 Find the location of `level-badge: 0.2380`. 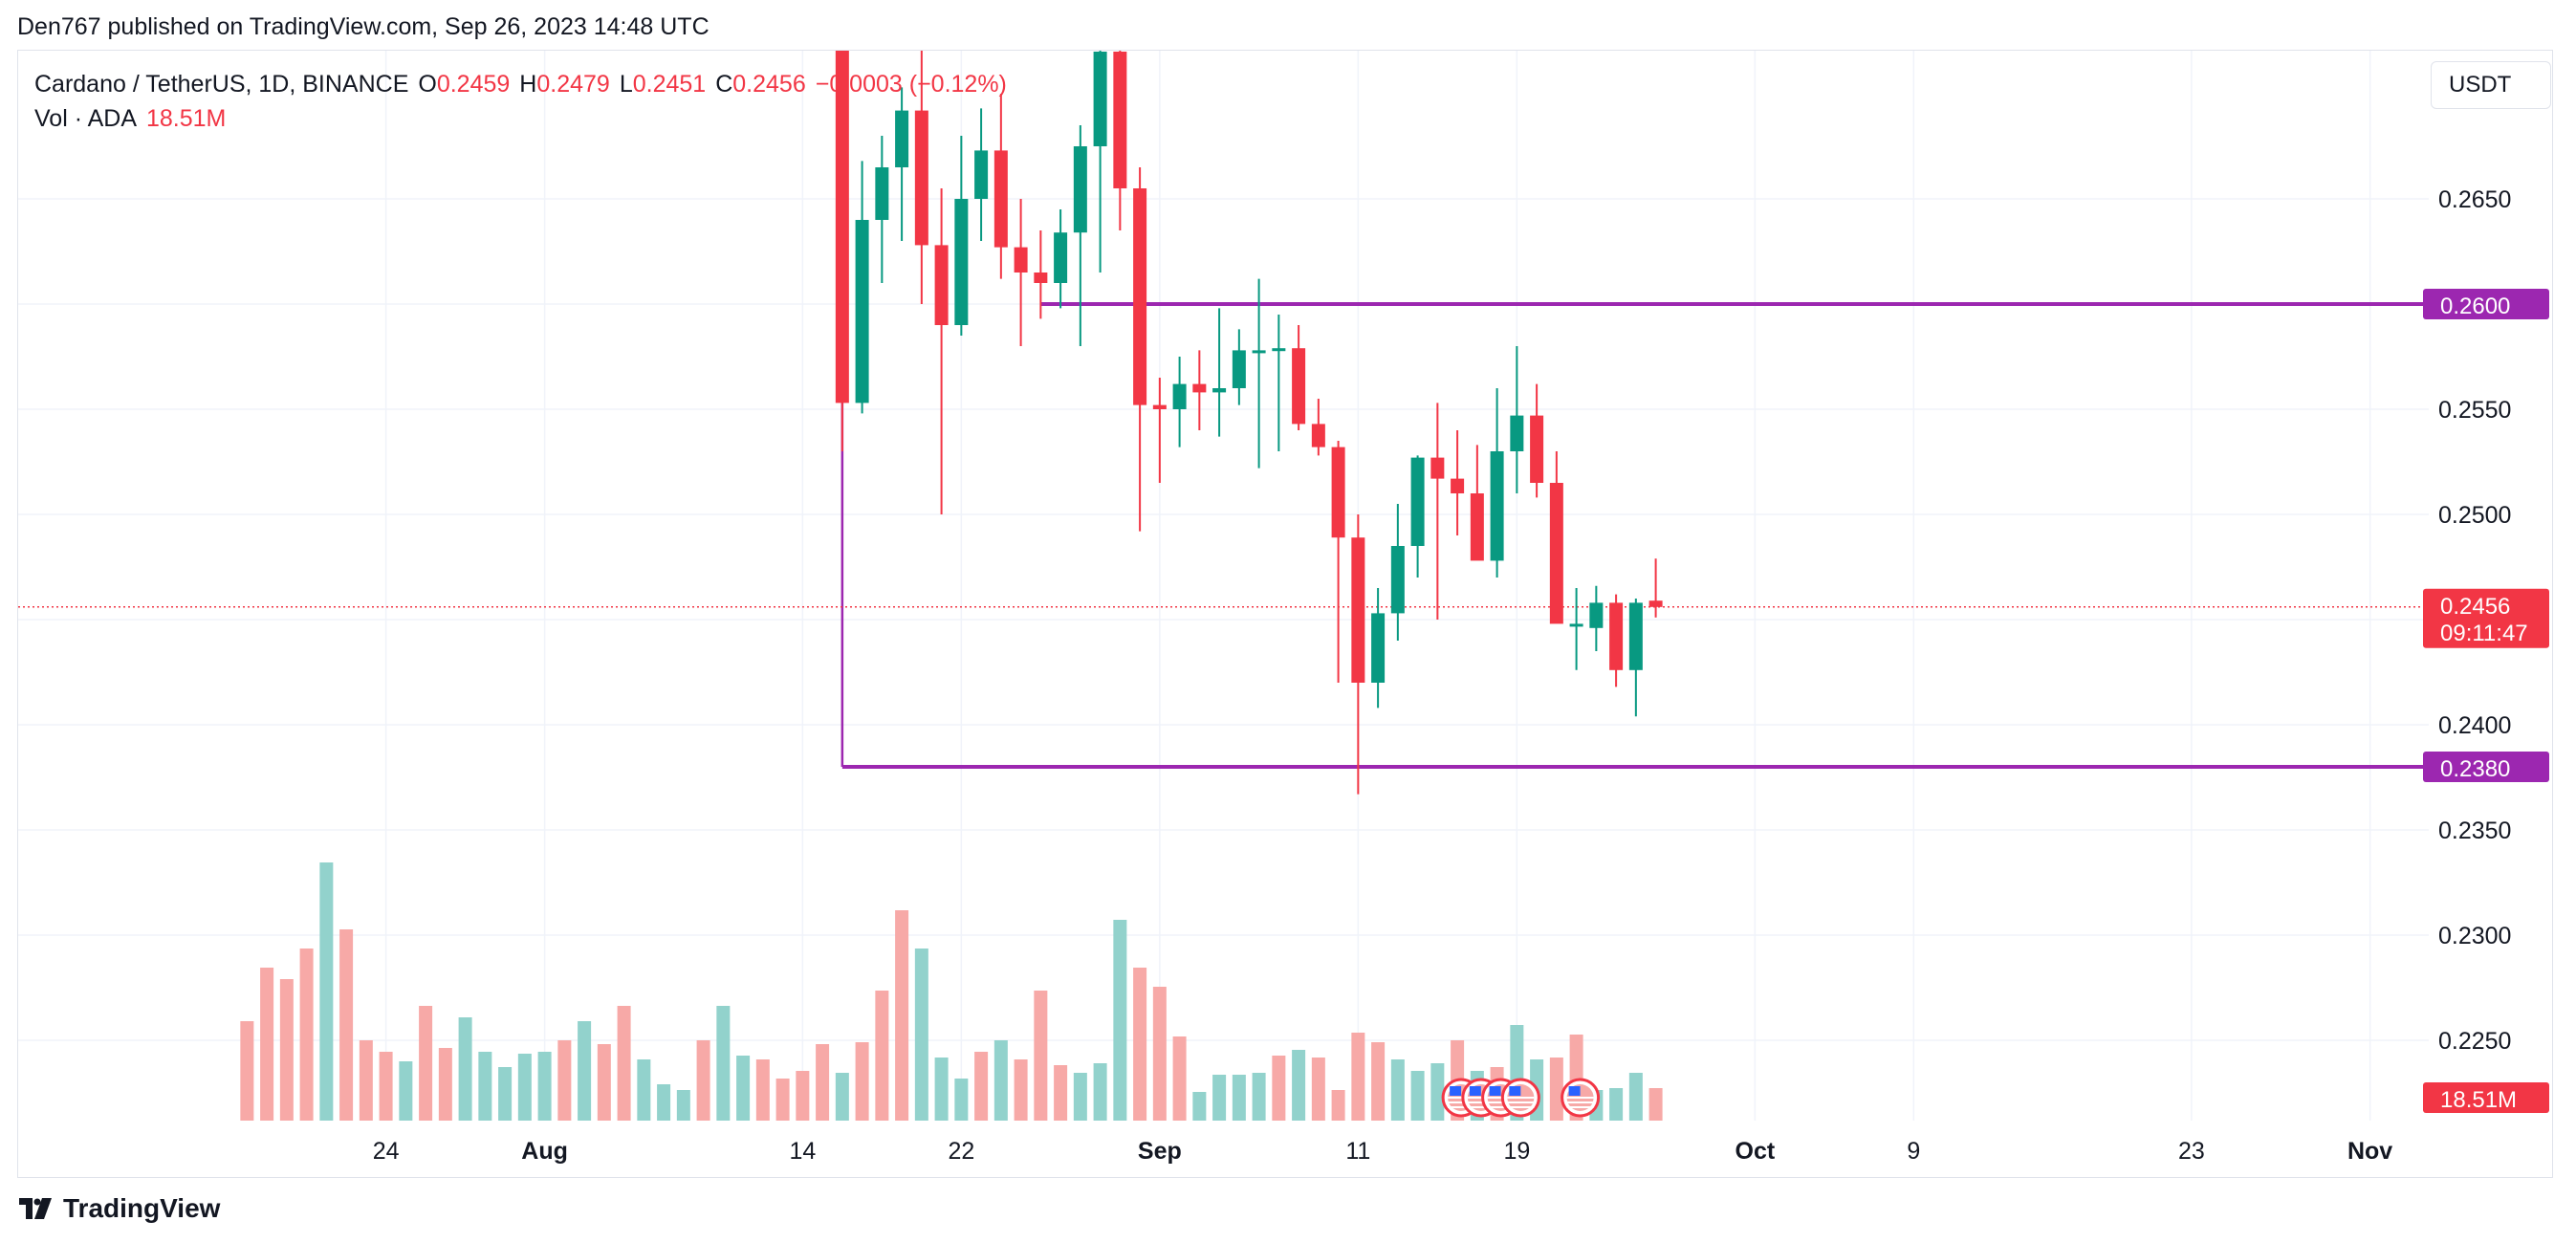

level-badge: 0.2380 is located at coordinates (2486, 767).